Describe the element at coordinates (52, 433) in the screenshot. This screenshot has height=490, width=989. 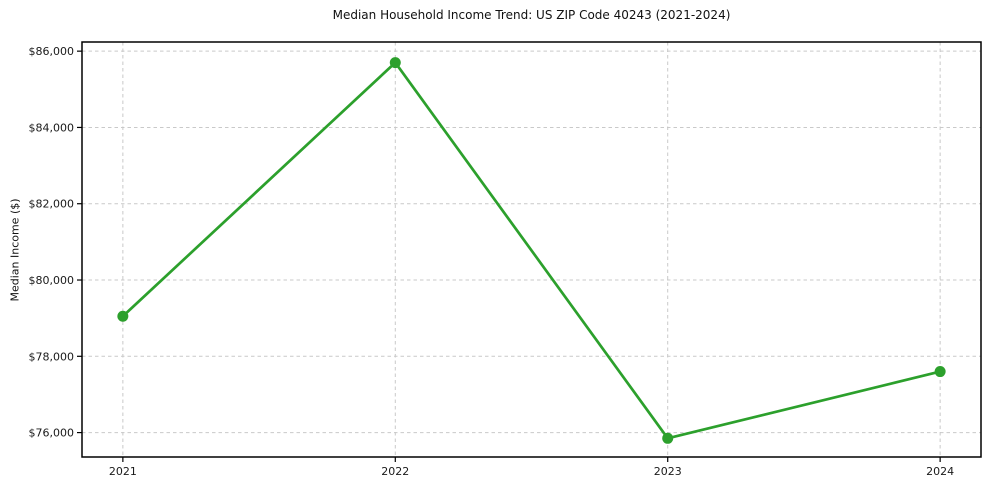
I see `y-tick-label: $76,000` at that location.